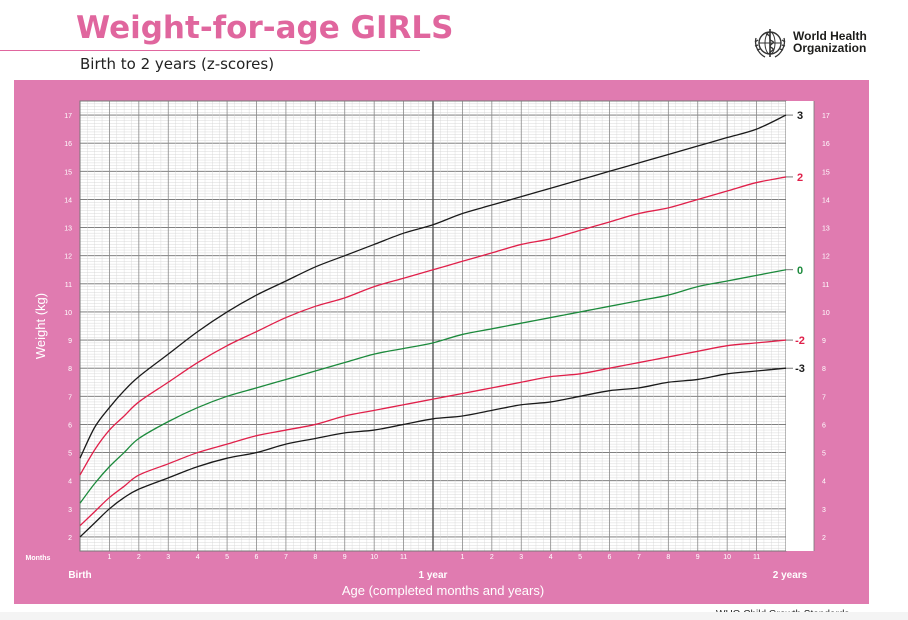 This screenshot has width=908, height=620. Describe the element at coordinates (790, 575) in the screenshot. I see `x-year-label: 2 years` at that location.